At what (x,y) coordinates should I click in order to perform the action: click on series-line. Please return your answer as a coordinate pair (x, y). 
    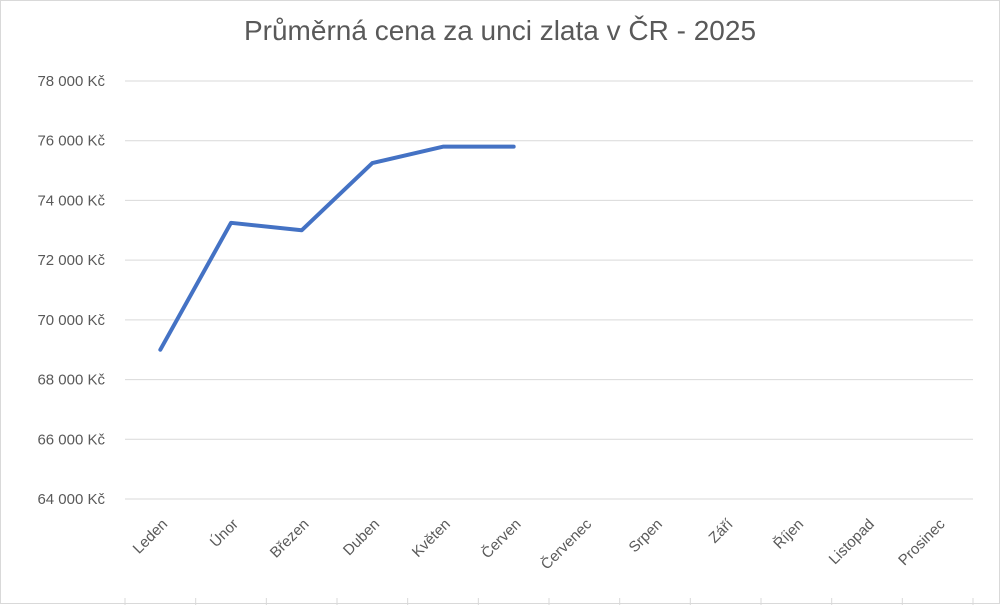
    Looking at the image, I should click on (336, 248).